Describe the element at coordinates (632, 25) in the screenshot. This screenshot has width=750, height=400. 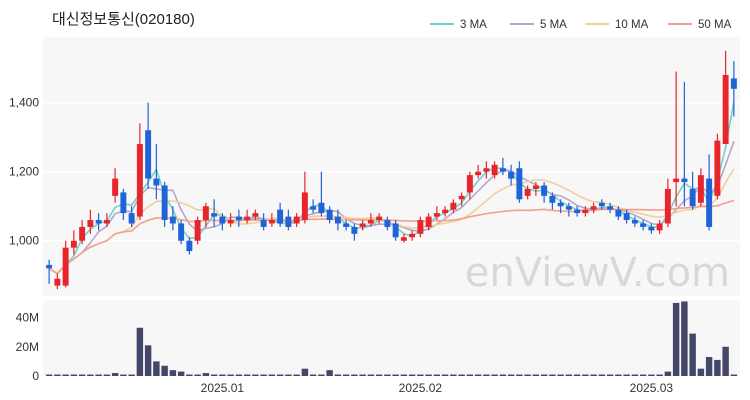
I see `legend-label: 10 MA` at that location.